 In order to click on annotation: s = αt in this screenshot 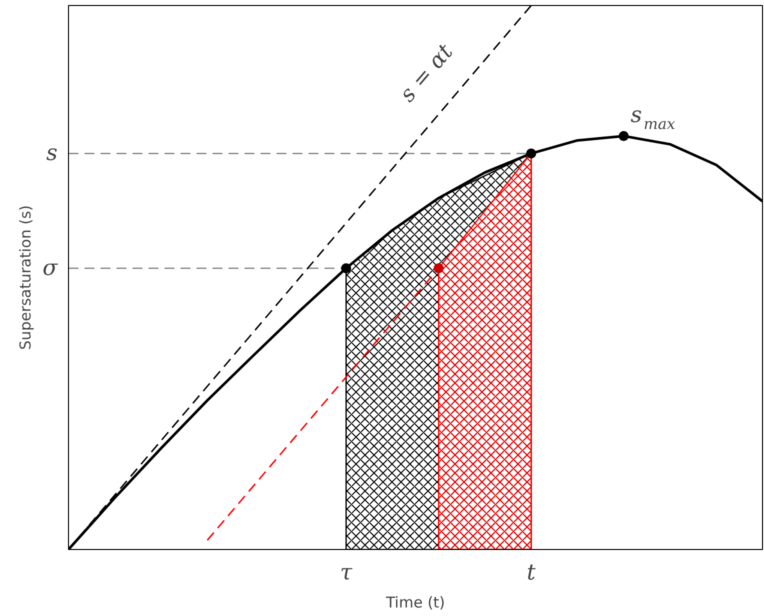, I will do `click(426, 74)`.